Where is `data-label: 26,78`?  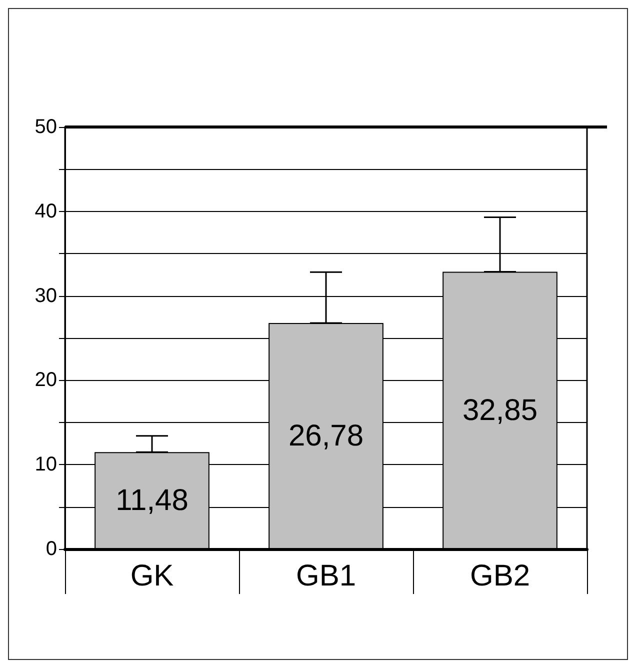
data-label: 26,78 is located at coordinates (326, 435).